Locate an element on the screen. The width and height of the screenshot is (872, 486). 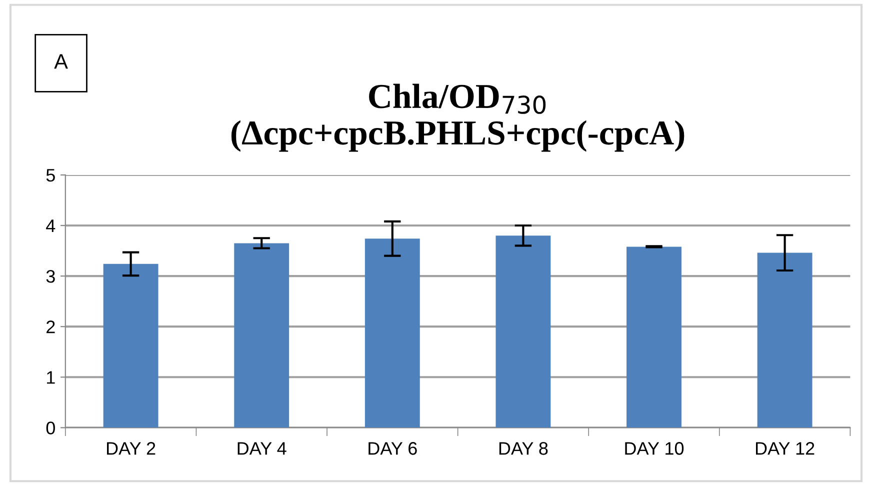
y-tick-label: 2 is located at coordinates (50, 327).